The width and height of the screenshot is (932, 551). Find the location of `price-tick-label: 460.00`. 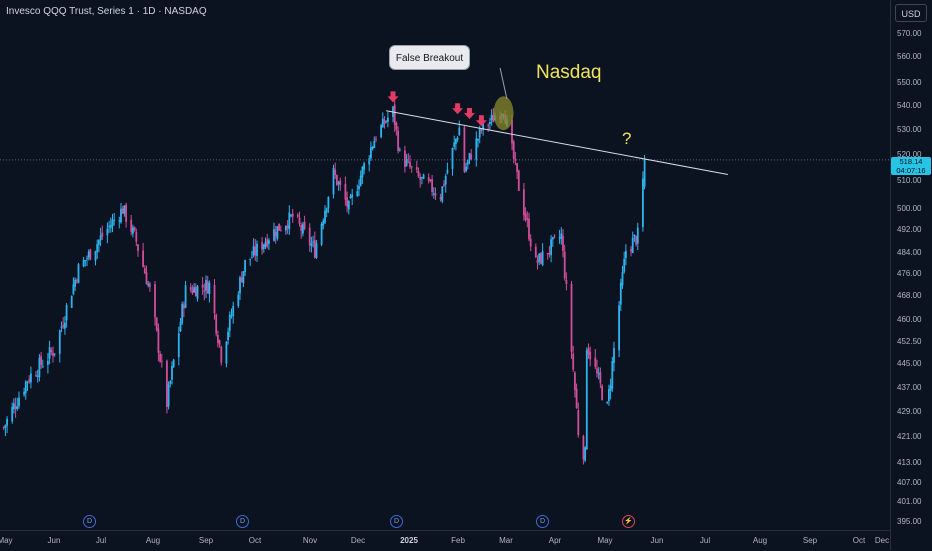

price-tick-label: 460.00 is located at coordinates (909, 319).